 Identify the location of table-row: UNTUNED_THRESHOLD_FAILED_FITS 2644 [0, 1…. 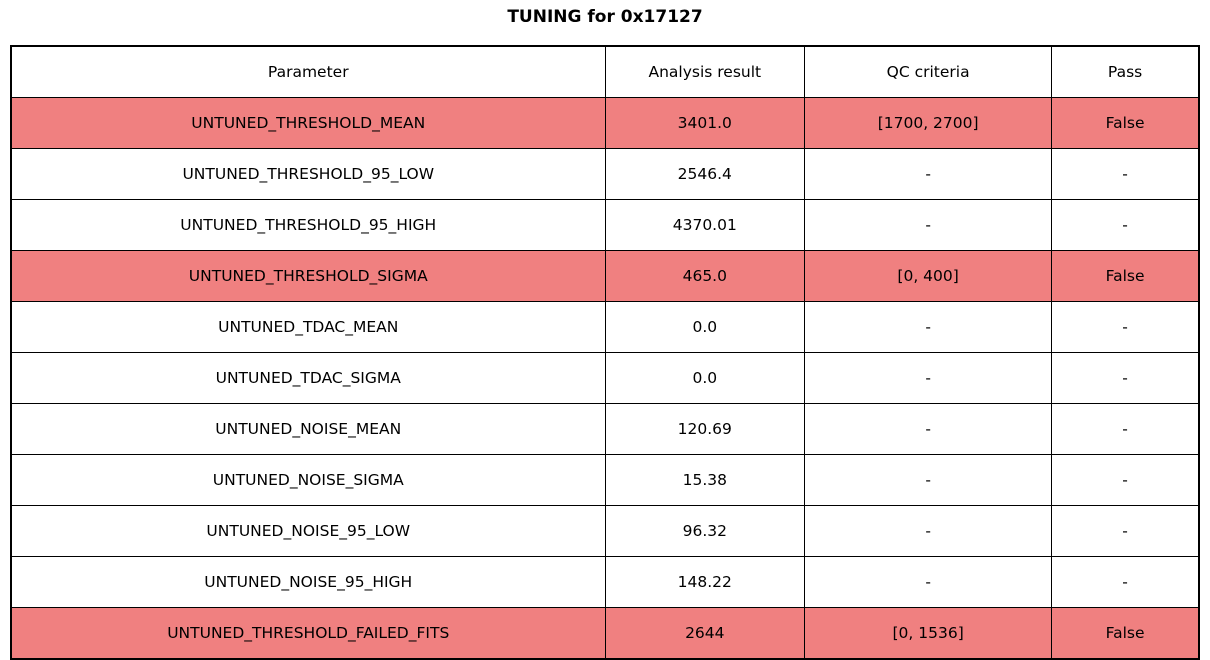
(605, 633).